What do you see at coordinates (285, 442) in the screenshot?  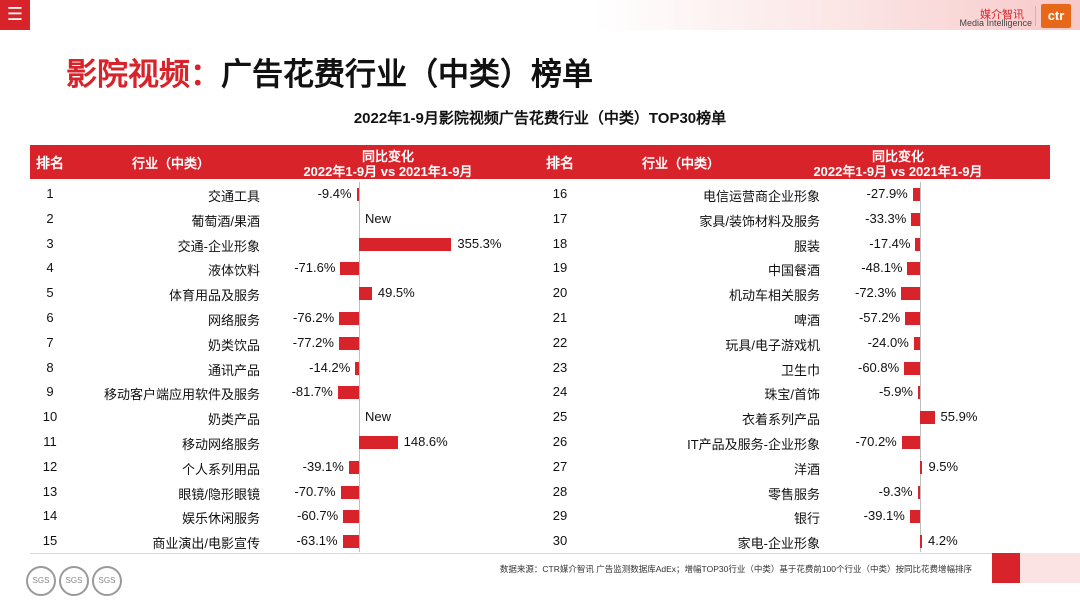 I see `table-row: 11 移动网络服务 148.6%` at bounding box center [285, 442].